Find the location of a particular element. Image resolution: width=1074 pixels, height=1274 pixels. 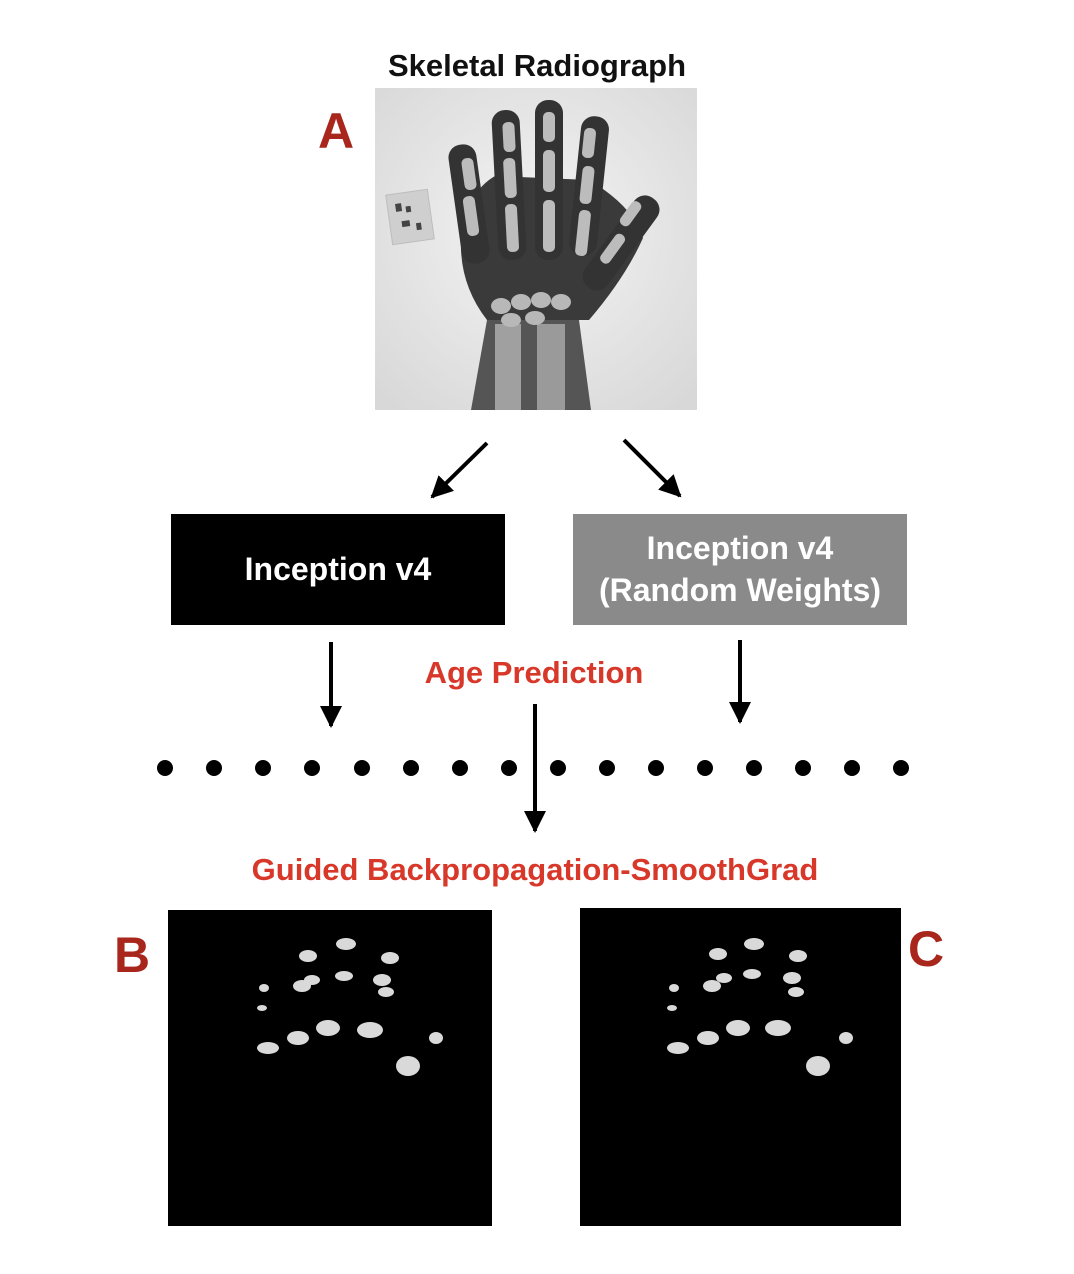

saliency-method-label: Guided Backpropagation-SmoothGrad is located at coordinates (535, 869).